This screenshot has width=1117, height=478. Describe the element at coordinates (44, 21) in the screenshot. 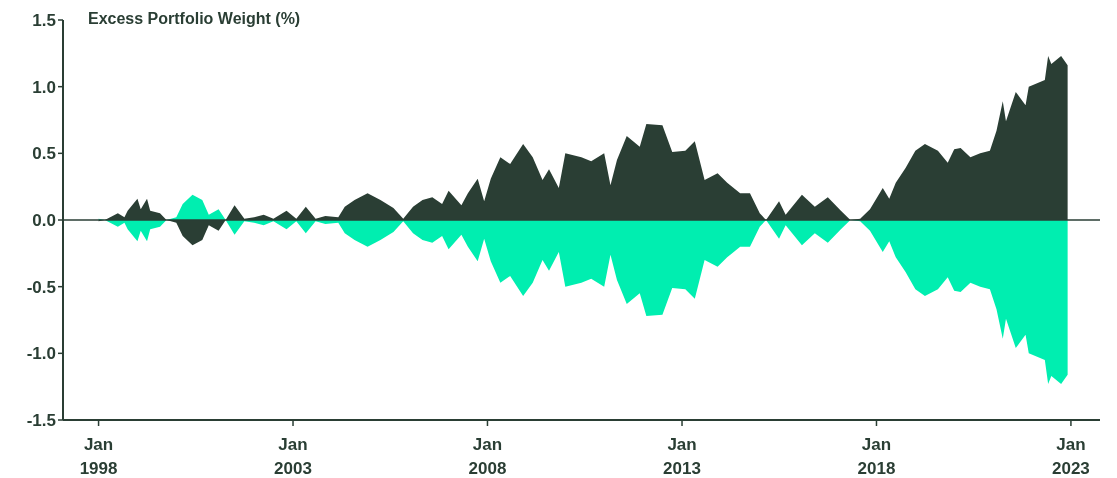

I see `y-tick-label: 1.5` at that location.